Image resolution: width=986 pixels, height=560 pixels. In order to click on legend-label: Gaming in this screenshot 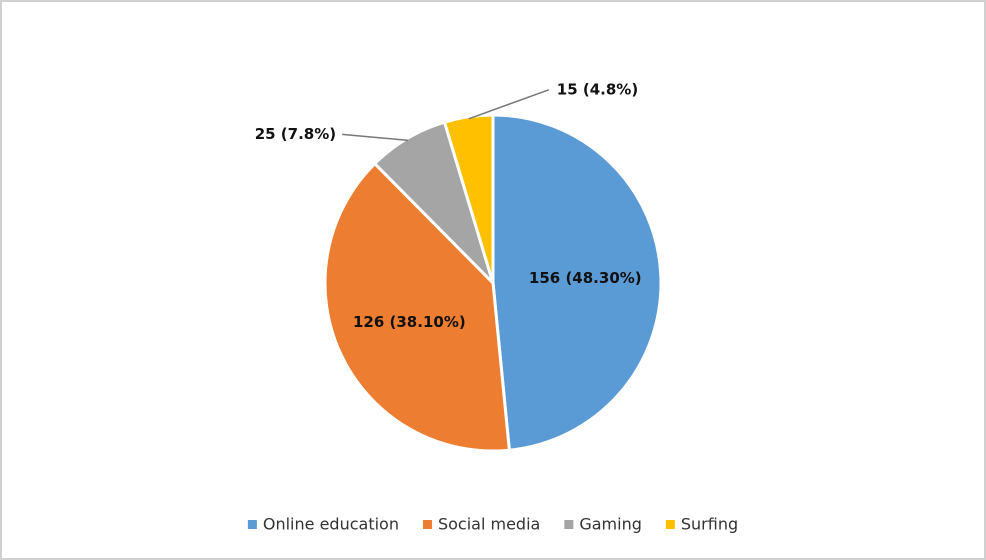, I will do `click(610, 524)`.